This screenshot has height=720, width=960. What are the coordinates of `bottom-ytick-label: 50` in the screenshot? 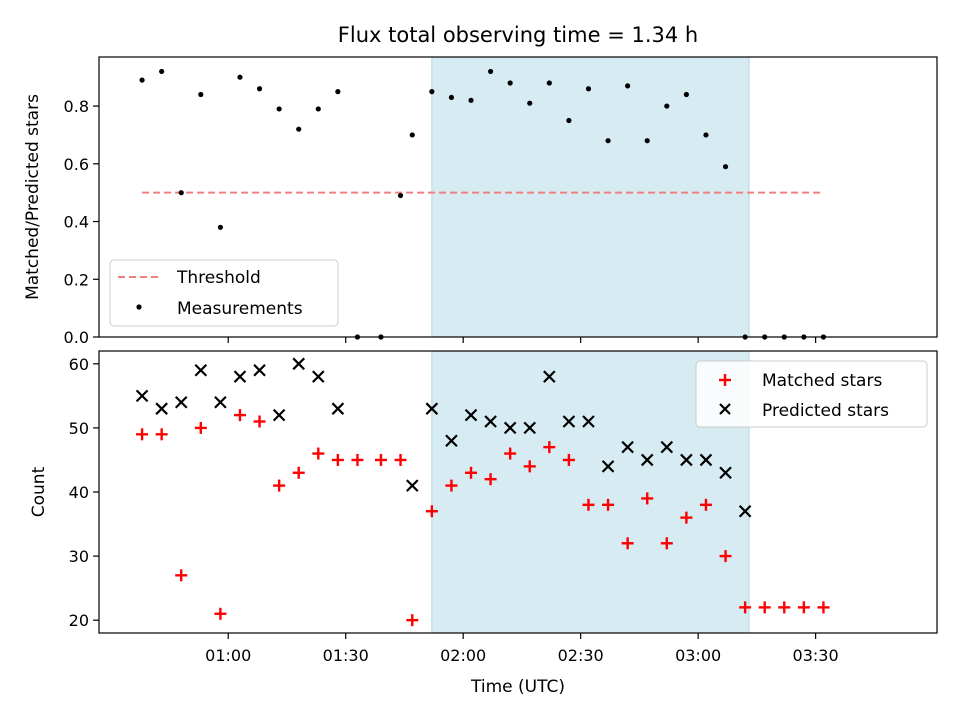 It's located at (79, 428).